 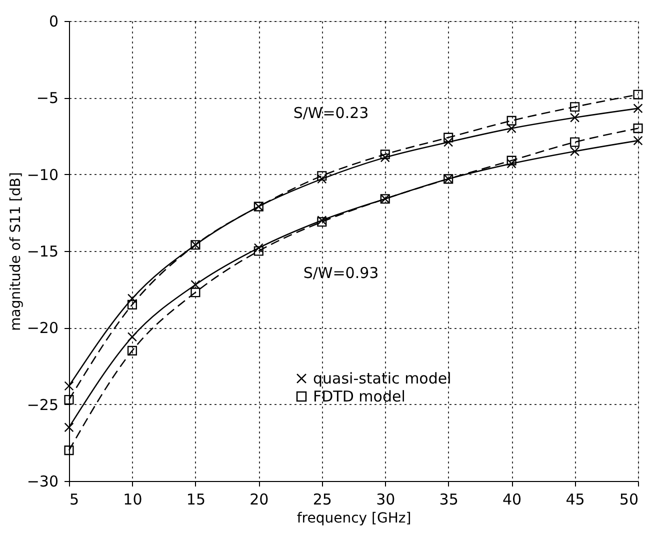 I want to click on x-tick-label: 25, so click(x=322, y=499).